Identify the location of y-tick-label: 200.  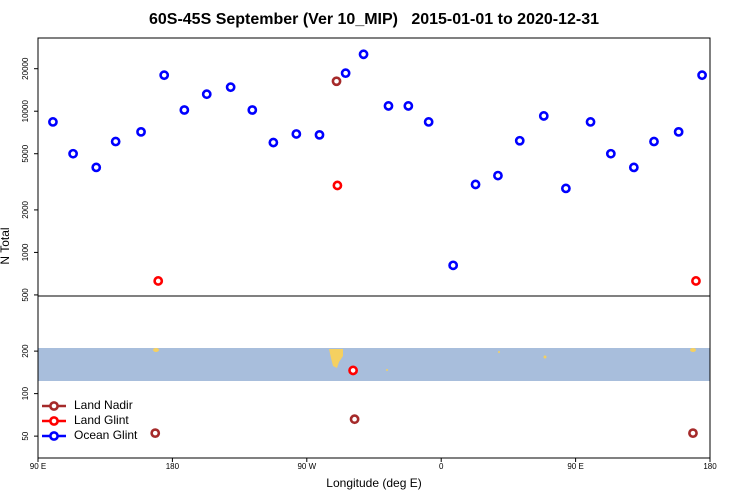
(25, 351).